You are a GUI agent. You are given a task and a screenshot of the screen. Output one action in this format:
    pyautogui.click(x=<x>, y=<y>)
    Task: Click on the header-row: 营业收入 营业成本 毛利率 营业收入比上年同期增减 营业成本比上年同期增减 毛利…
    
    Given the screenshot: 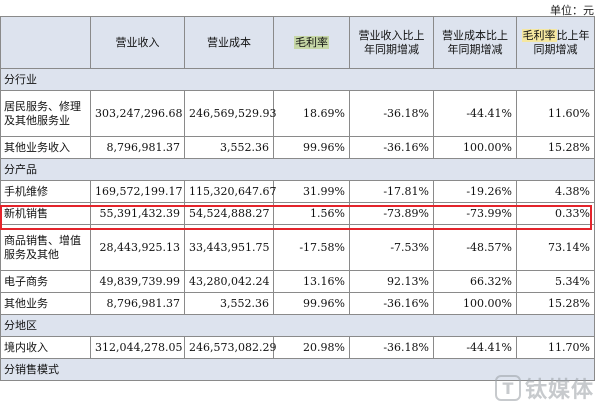 What is the action you would take?
    pyautogui.click(x=297, y=42)
    